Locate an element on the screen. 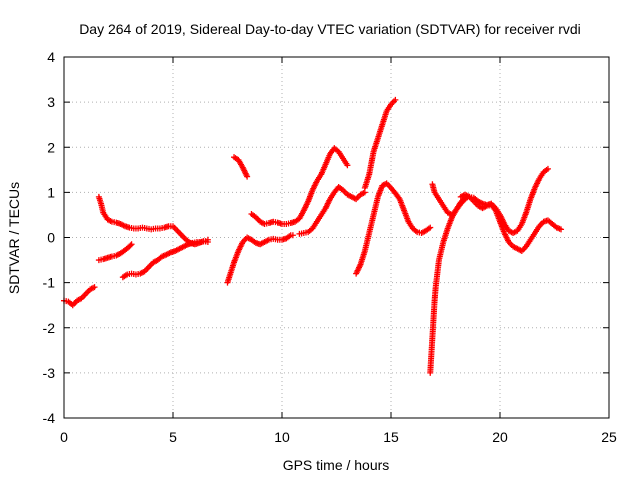  x-tick-label: 10 is located at coordinates (282, 437).